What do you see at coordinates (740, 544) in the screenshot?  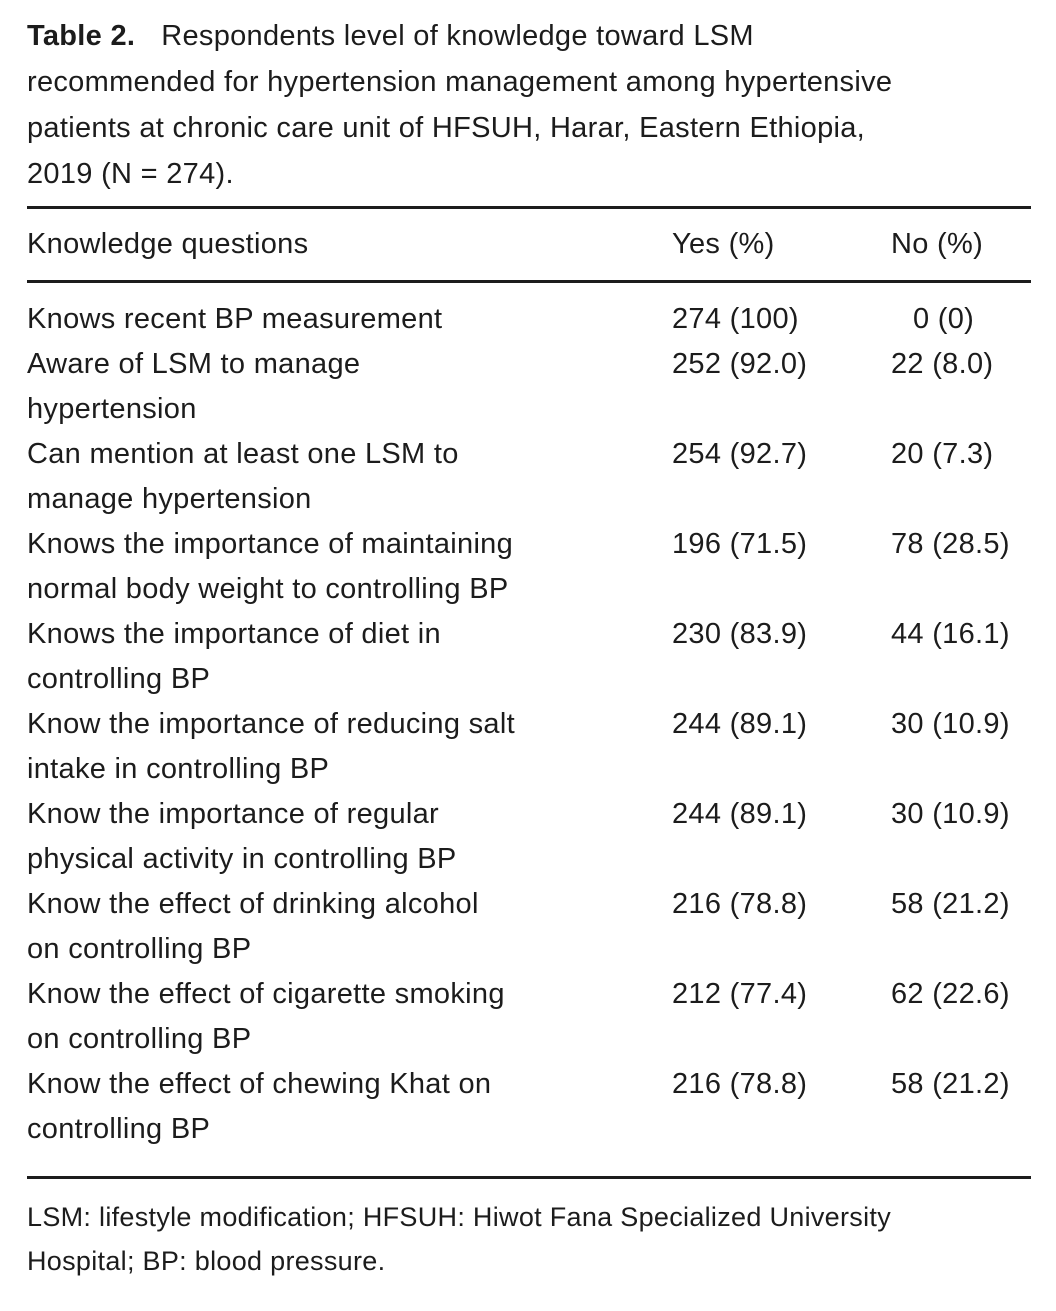 I see `cell-yes: 196 (71.5)` at bounding box center [740, 544].